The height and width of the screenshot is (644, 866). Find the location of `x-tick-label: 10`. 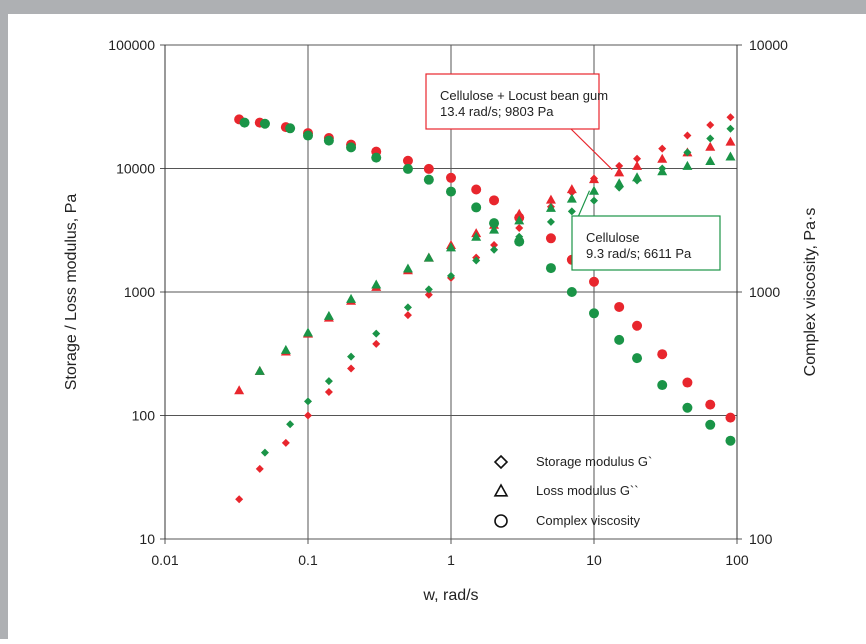

x-tick-label: 10 is located at coordinates (594, 560).